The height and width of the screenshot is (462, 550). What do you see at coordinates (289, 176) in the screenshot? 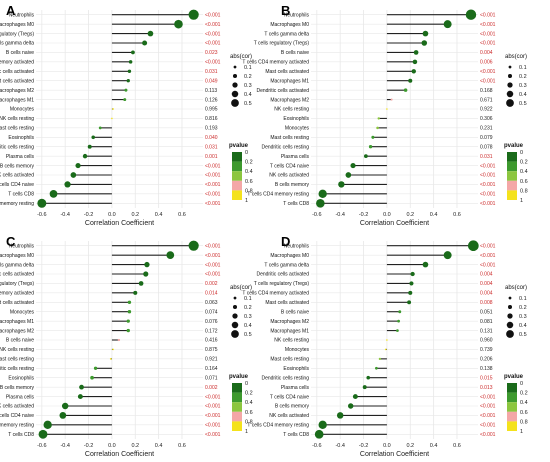
I see `cell-type-label: NK cells activated` at bounding box center [289, 176].